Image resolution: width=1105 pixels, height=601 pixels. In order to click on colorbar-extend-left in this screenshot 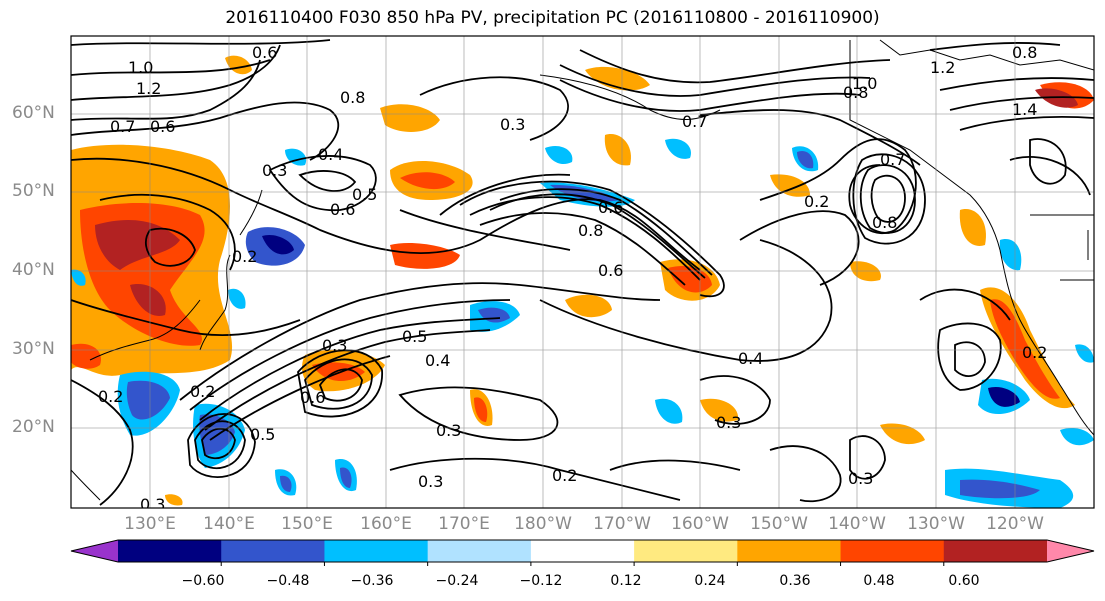, I will do `click(94, 551)`.